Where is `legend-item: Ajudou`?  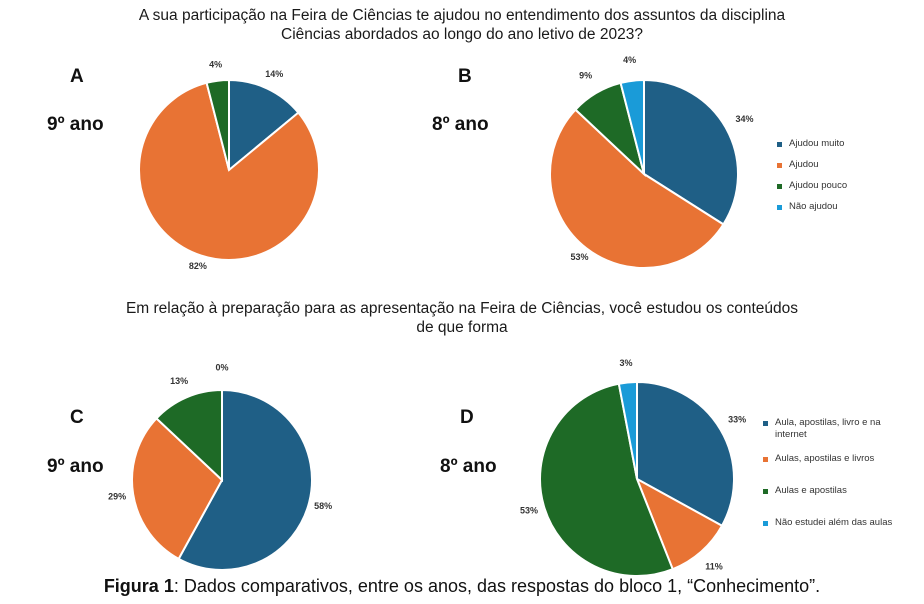
legend-item: Ajudou is located at coordinates (837, 165).